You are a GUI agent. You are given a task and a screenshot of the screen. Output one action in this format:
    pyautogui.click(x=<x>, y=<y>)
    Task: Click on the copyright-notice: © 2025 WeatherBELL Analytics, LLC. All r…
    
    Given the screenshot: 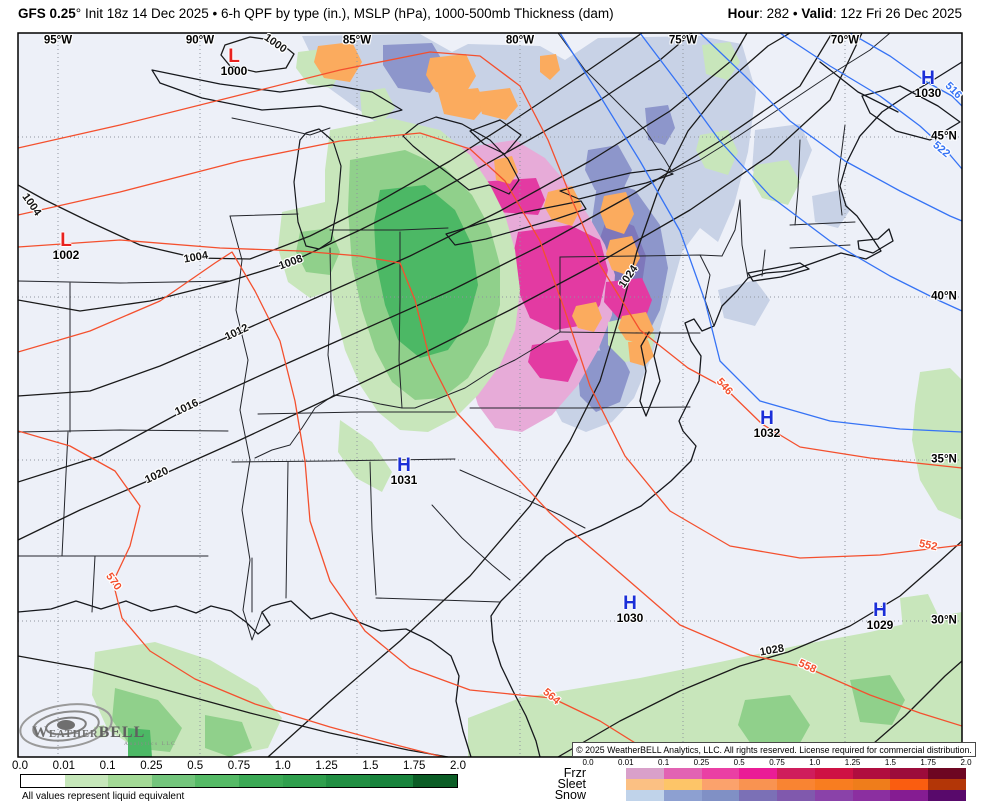 What is the action you would take?
    pyautogui.click(x=774, y=749)
    